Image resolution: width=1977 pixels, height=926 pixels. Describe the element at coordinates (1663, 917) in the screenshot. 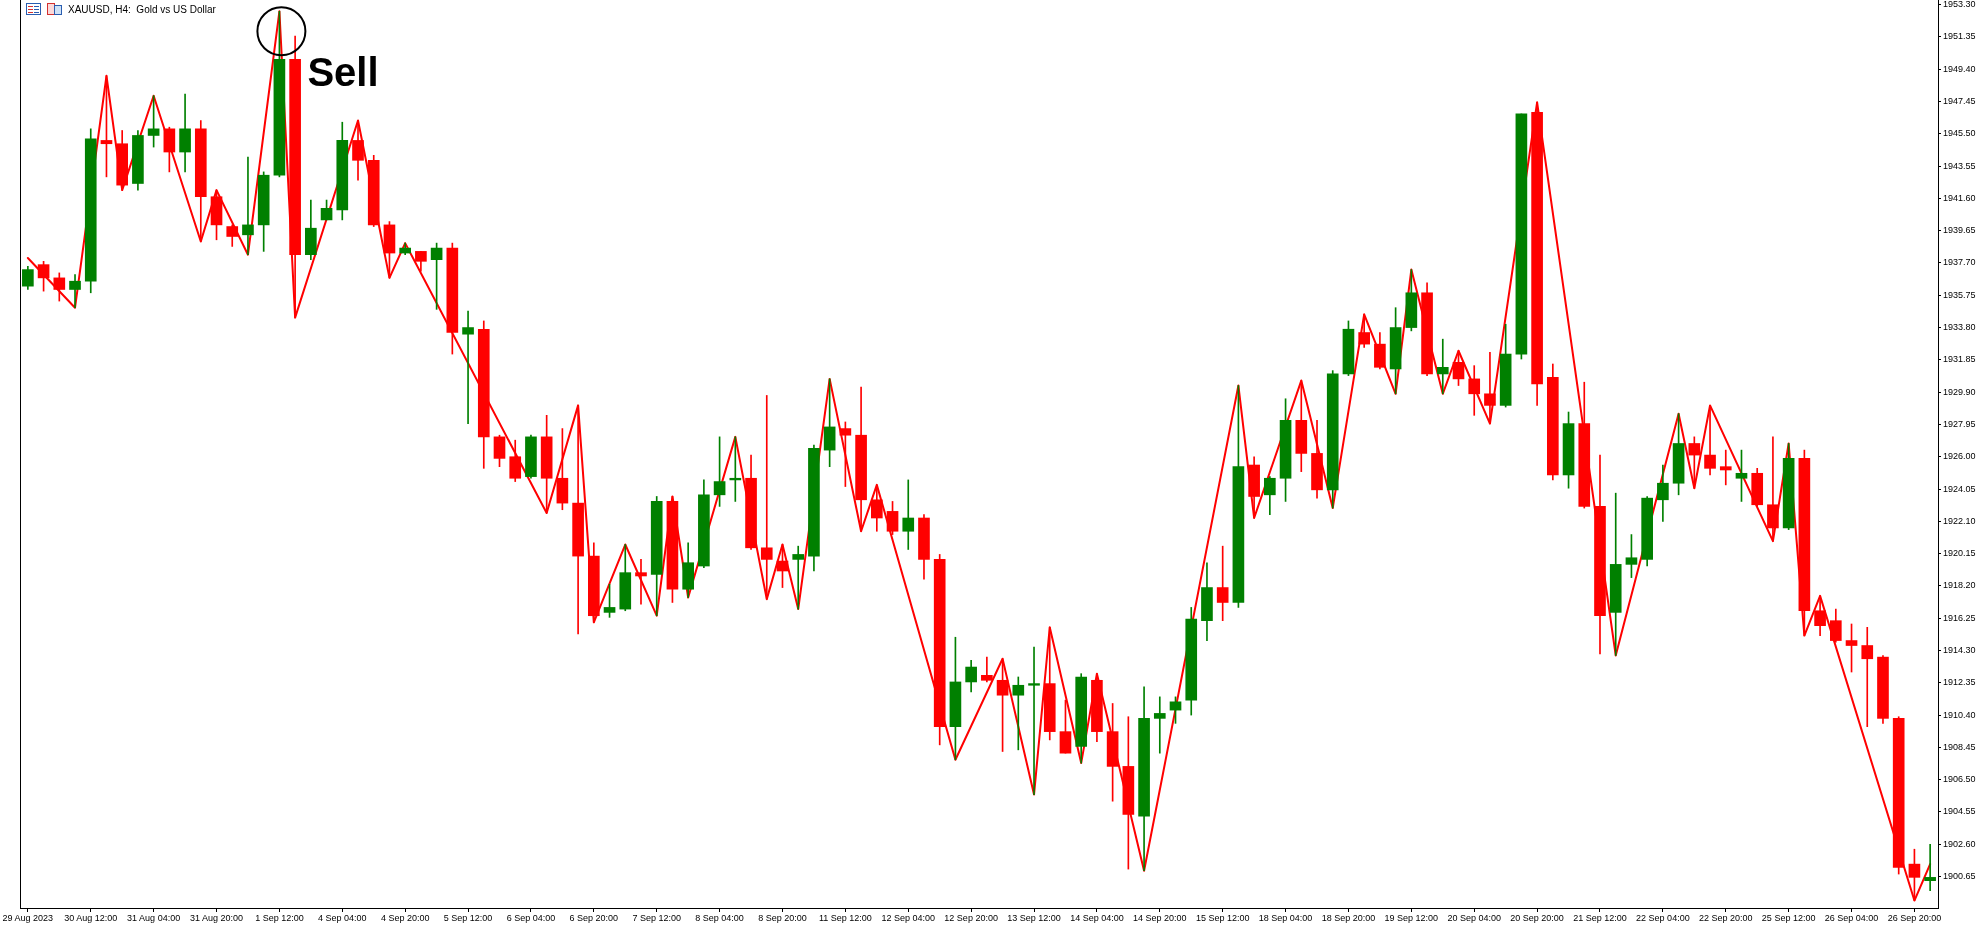

I see `x-tick-label: 22 Sep 04:00` at that location.